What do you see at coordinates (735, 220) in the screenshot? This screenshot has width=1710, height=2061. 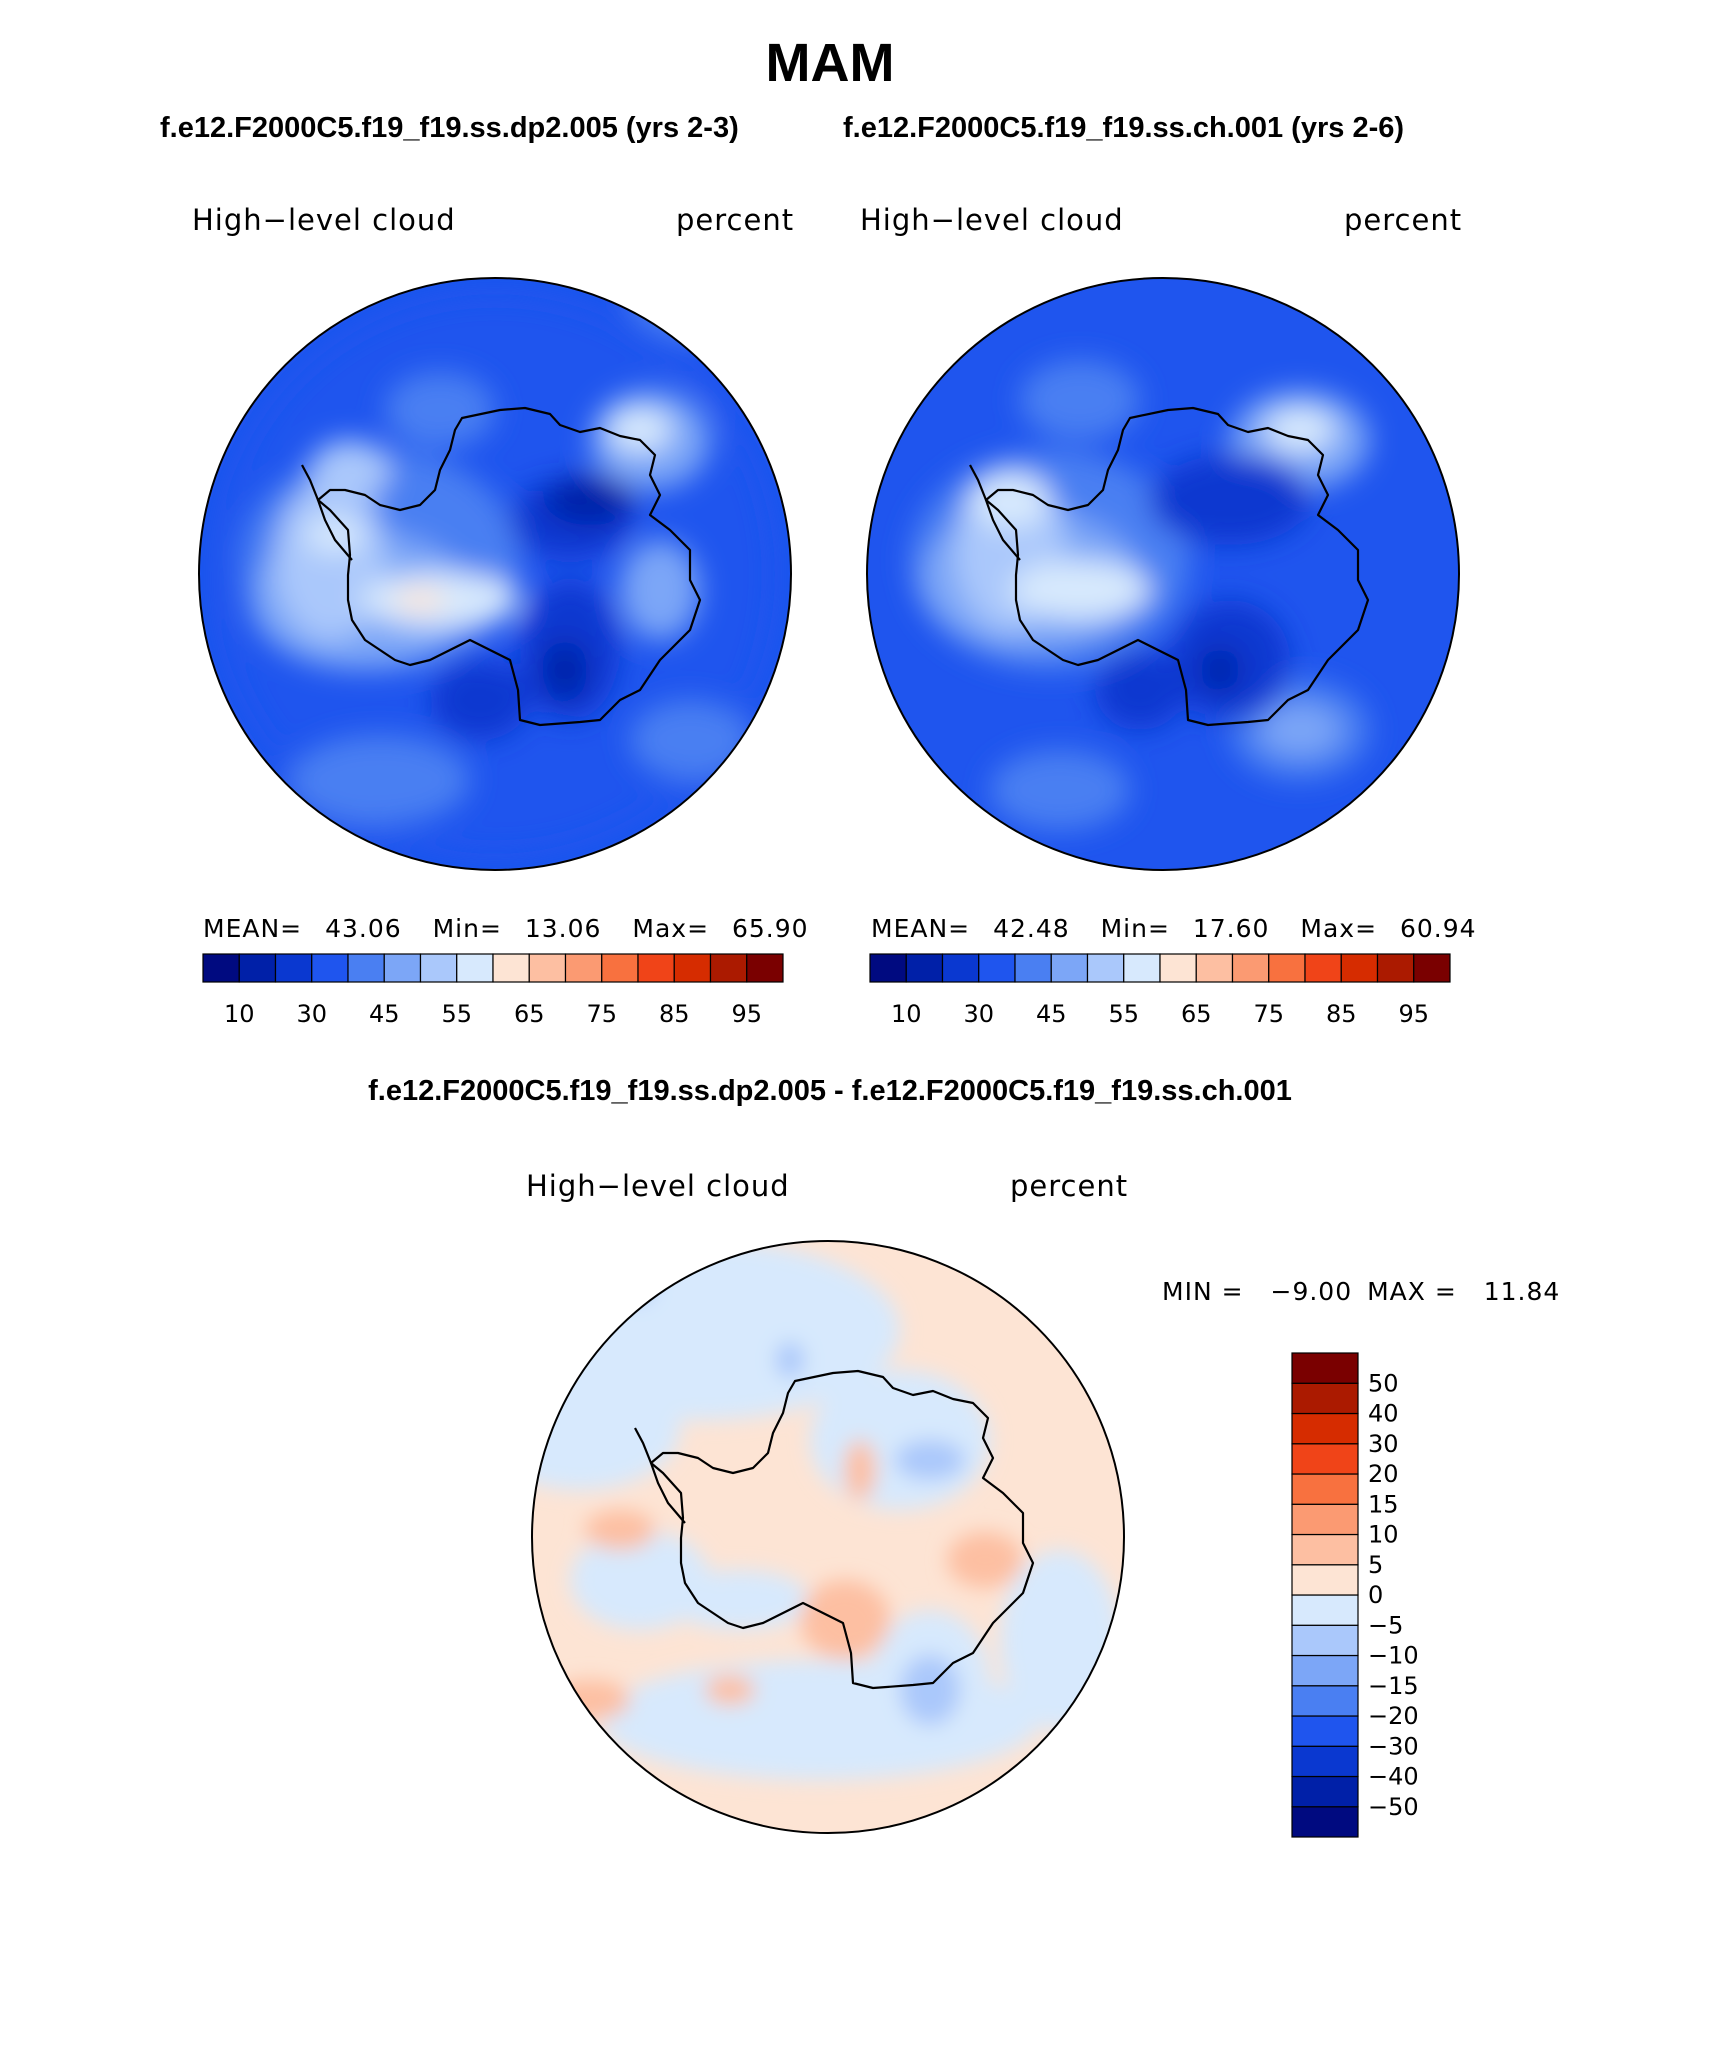 I see `panel1-units-label: percent` at bounding box center [735, 220].